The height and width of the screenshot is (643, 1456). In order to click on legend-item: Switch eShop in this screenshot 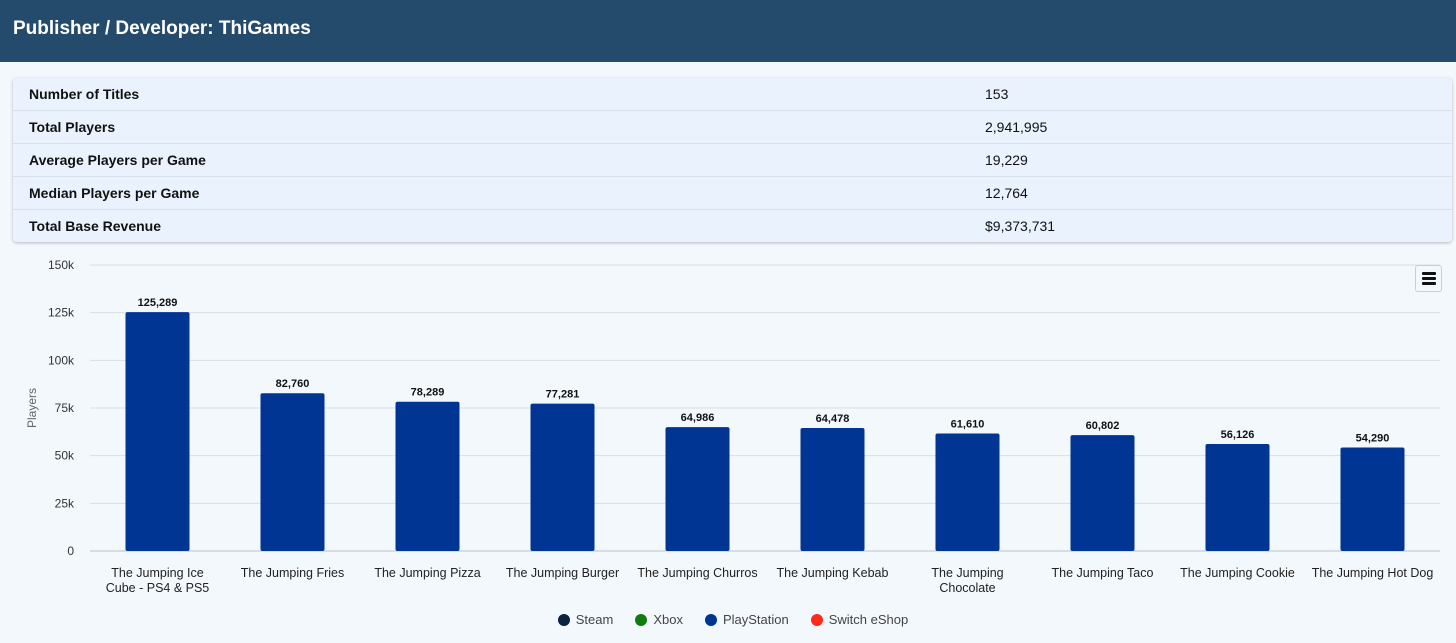, I will do `click(859, 619)`.